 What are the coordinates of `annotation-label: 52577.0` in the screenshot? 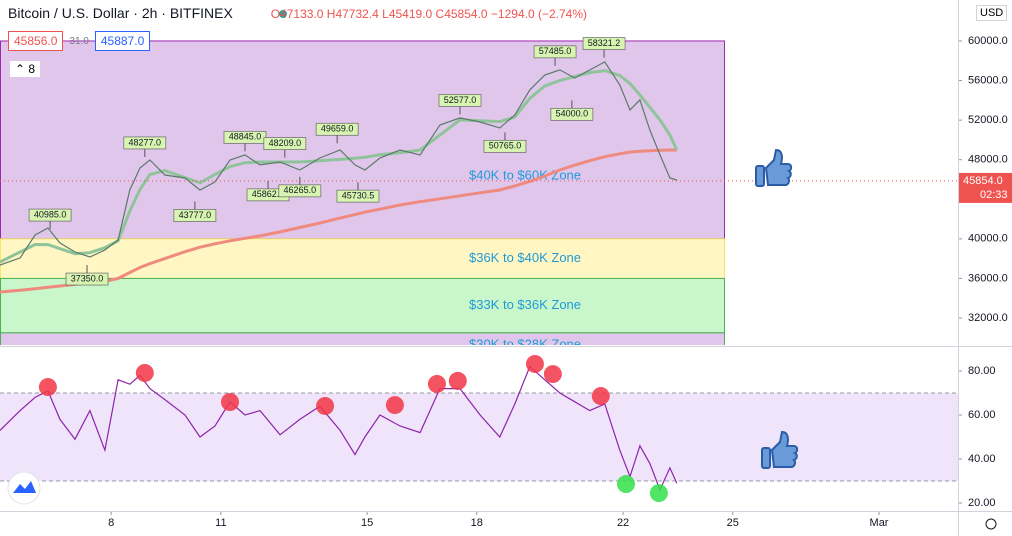 It's located at (460, 100).